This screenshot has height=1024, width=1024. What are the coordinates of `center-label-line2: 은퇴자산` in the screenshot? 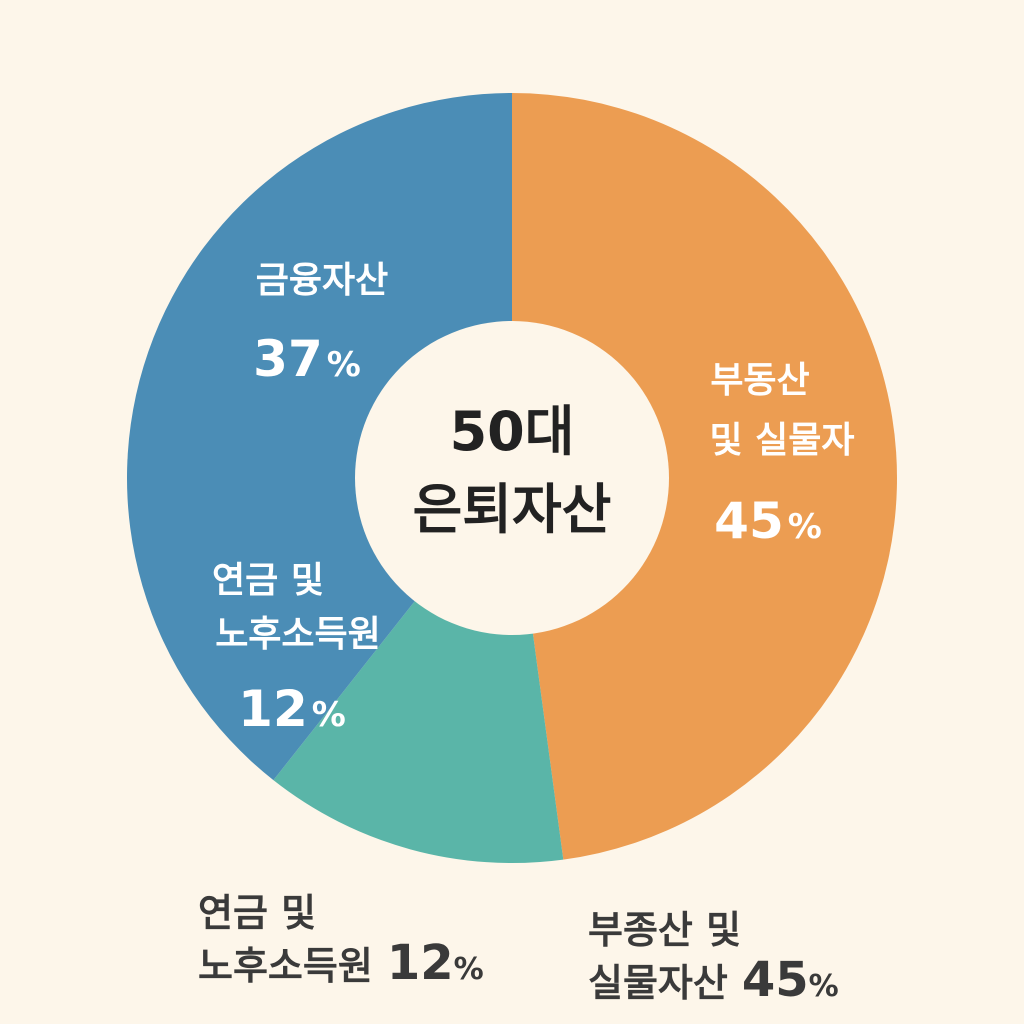 It's located at (512, 509).